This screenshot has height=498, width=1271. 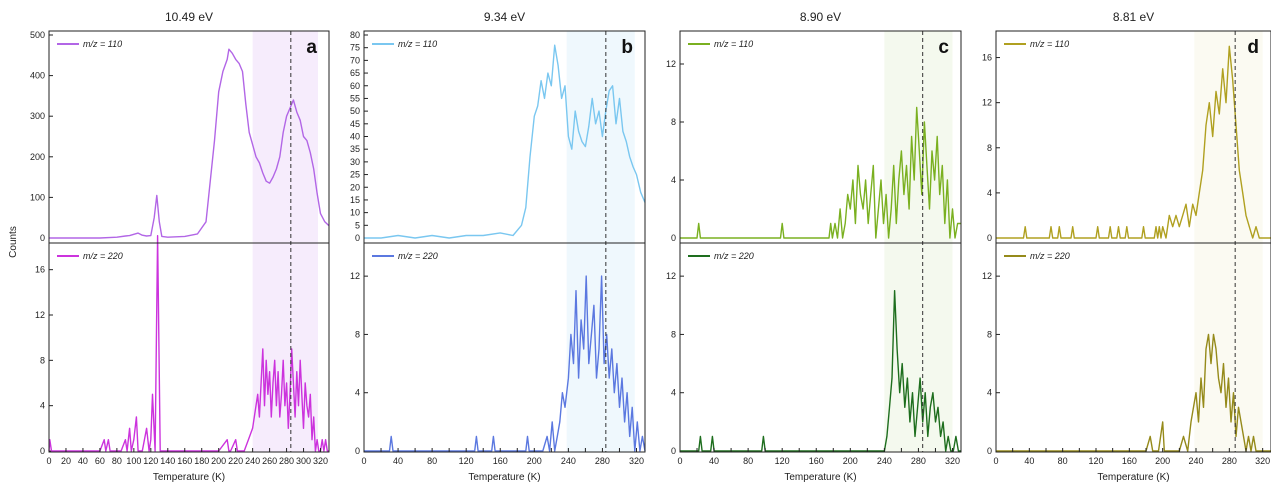 What do you see at coordinates (820, 371) in the screenshot?
I see `series-line-bottom` at bounding box center [820, 371].